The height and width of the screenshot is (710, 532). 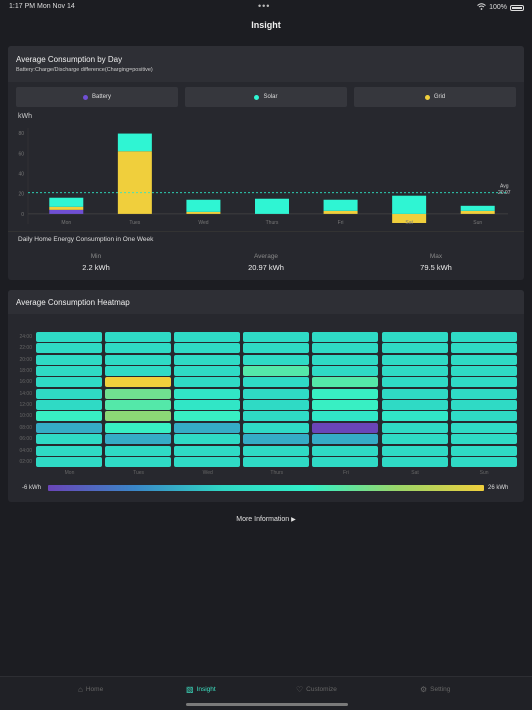 I want to click on legend-solar-label: Solar, so click(x=270, y=97).